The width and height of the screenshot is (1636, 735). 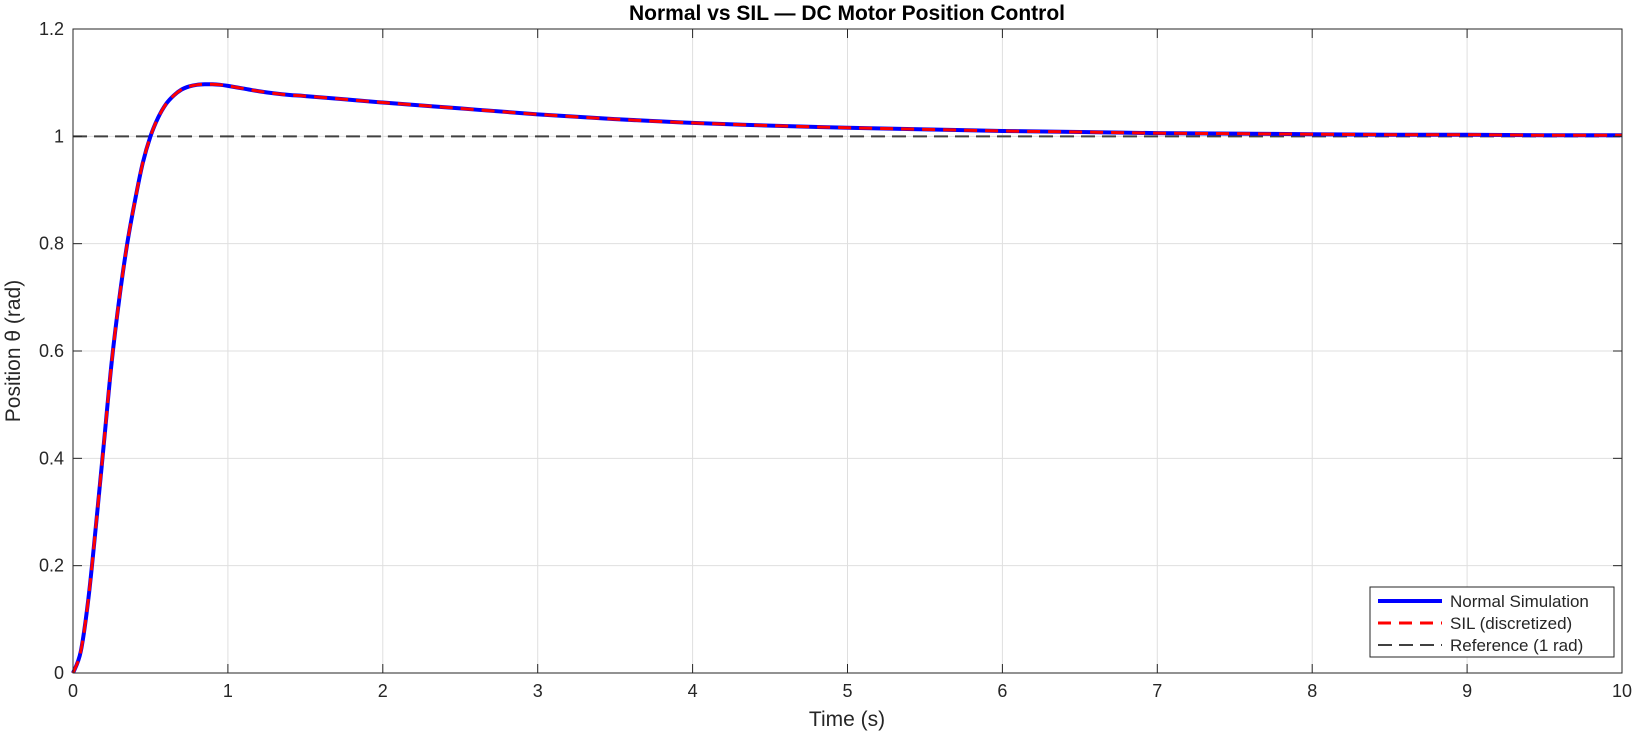 What do you see at coordinates (13, 351) in the screenshot?
I see `y-axis-label: Position θ (rad)` at bounding box center [13, 351].